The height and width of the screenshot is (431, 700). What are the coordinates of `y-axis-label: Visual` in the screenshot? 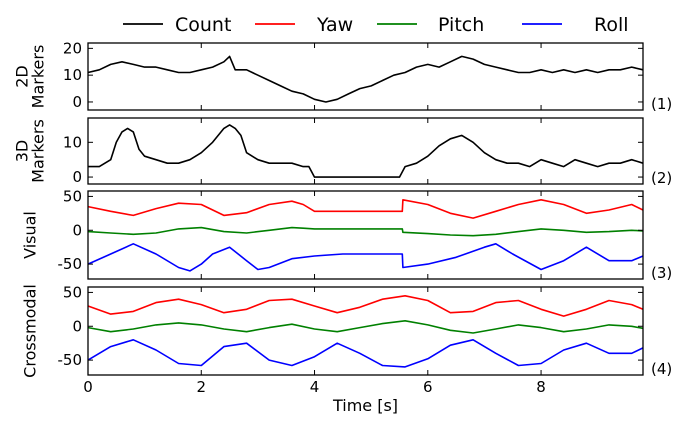 It's located at (30, 235).